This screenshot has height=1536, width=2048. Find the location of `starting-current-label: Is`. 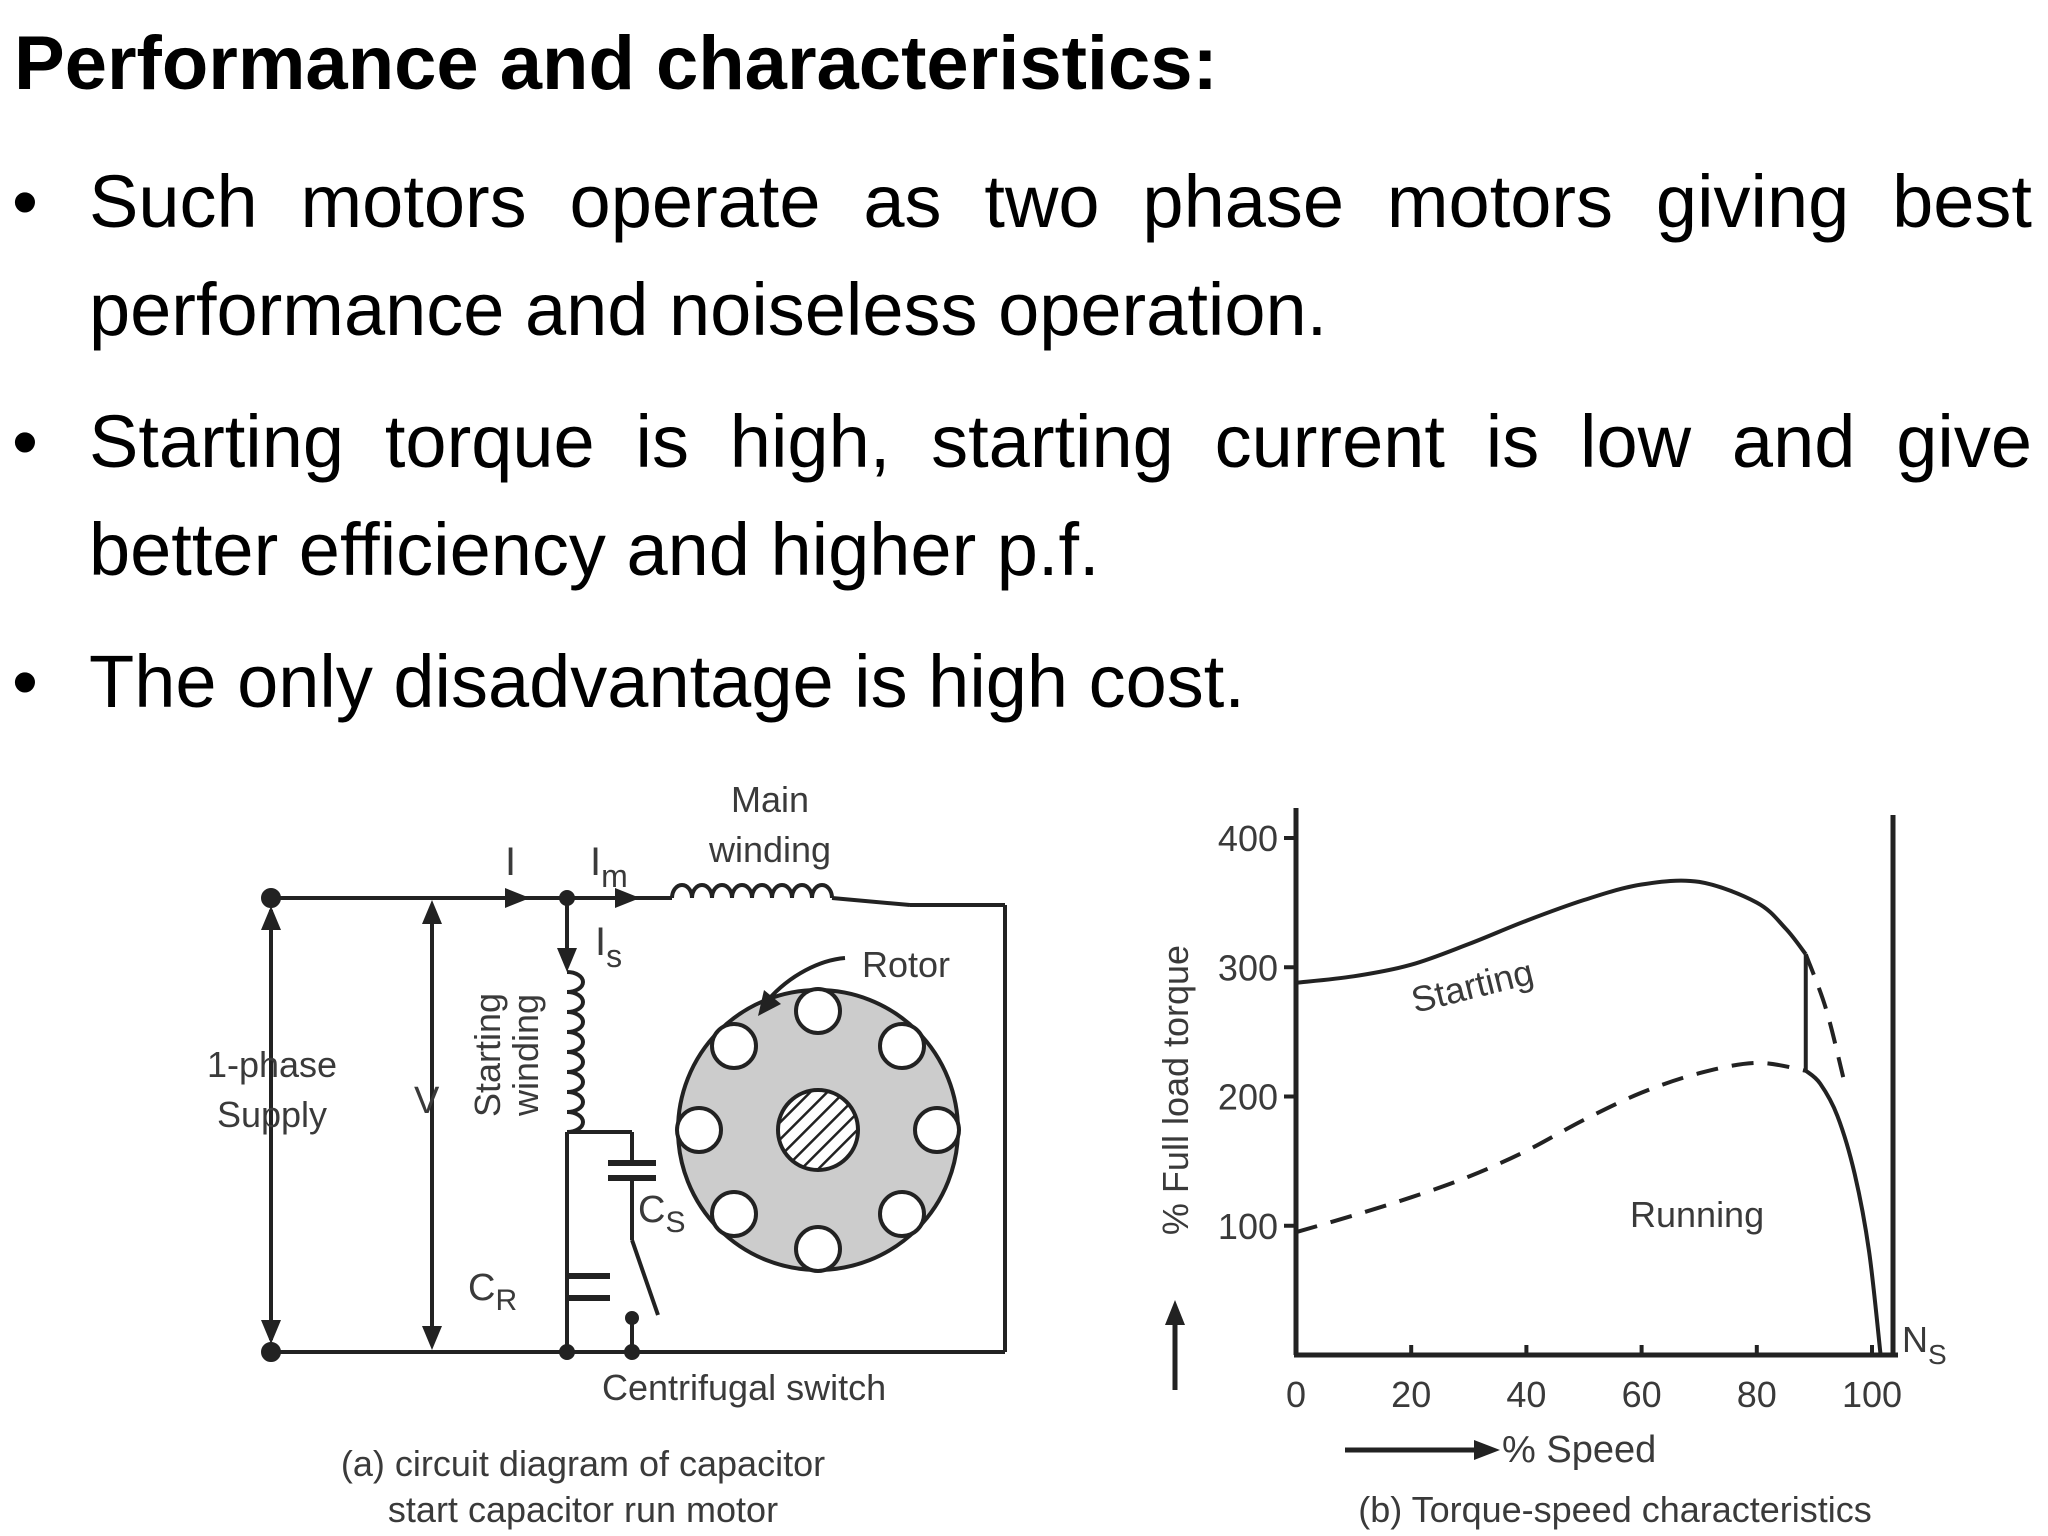

starting-current-label: Is is located at coordinates (608, 947).